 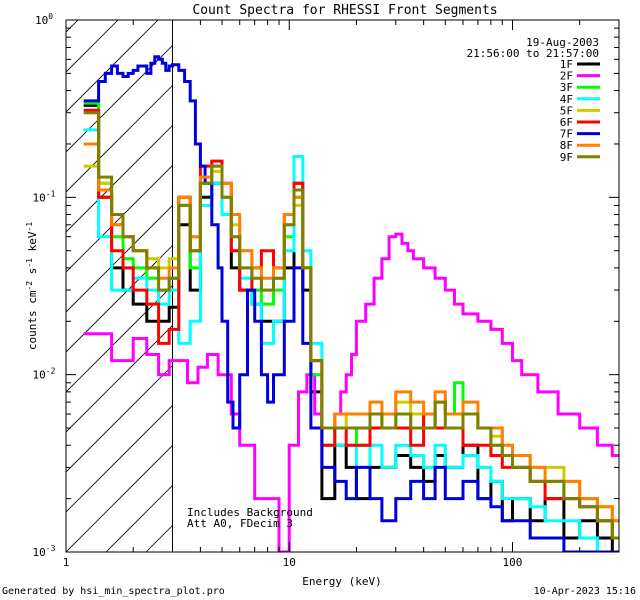 I want to click on date-label: 19-Aug-2003, so click(x=562, y=42).